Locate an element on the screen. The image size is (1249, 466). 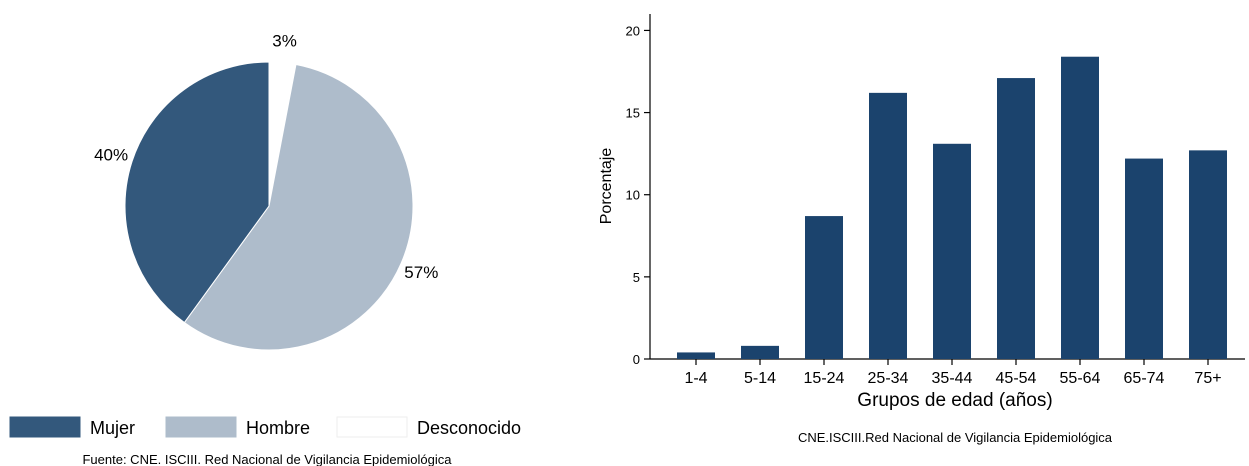
legend-swatch-hombre is located at coordinates (201, 427).